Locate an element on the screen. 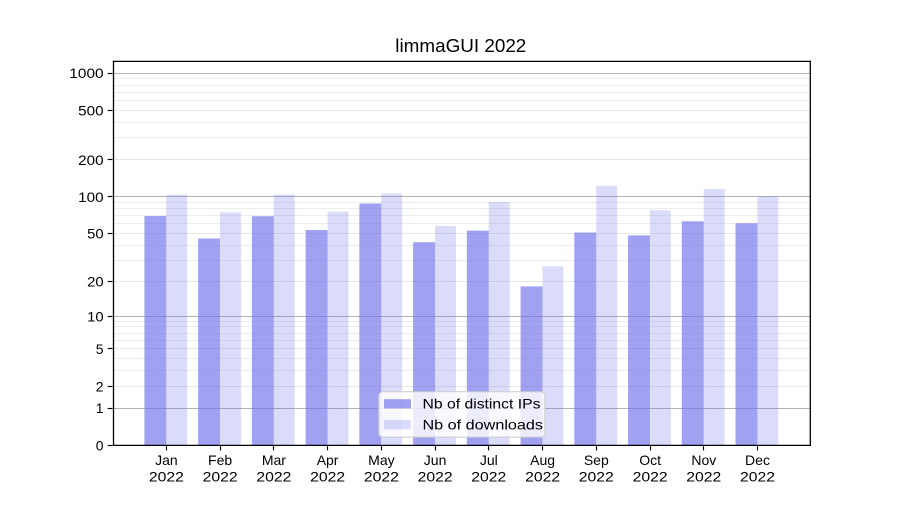  svg-text: Jun is located at coordinates (435, 460).